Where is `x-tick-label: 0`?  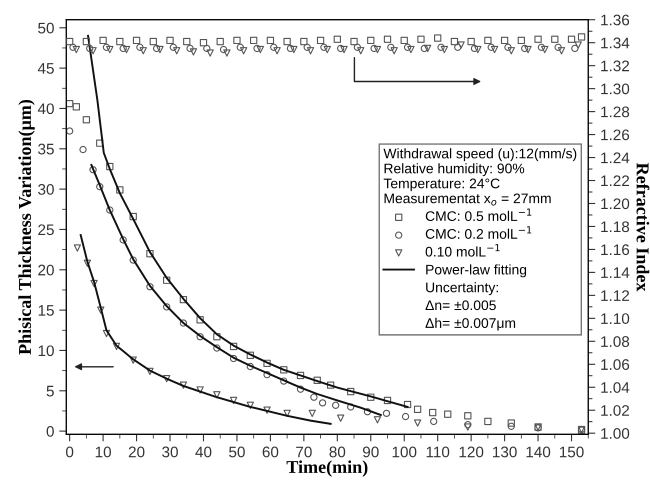
x-tick-label: 0 is located at coordinates (70, 452).